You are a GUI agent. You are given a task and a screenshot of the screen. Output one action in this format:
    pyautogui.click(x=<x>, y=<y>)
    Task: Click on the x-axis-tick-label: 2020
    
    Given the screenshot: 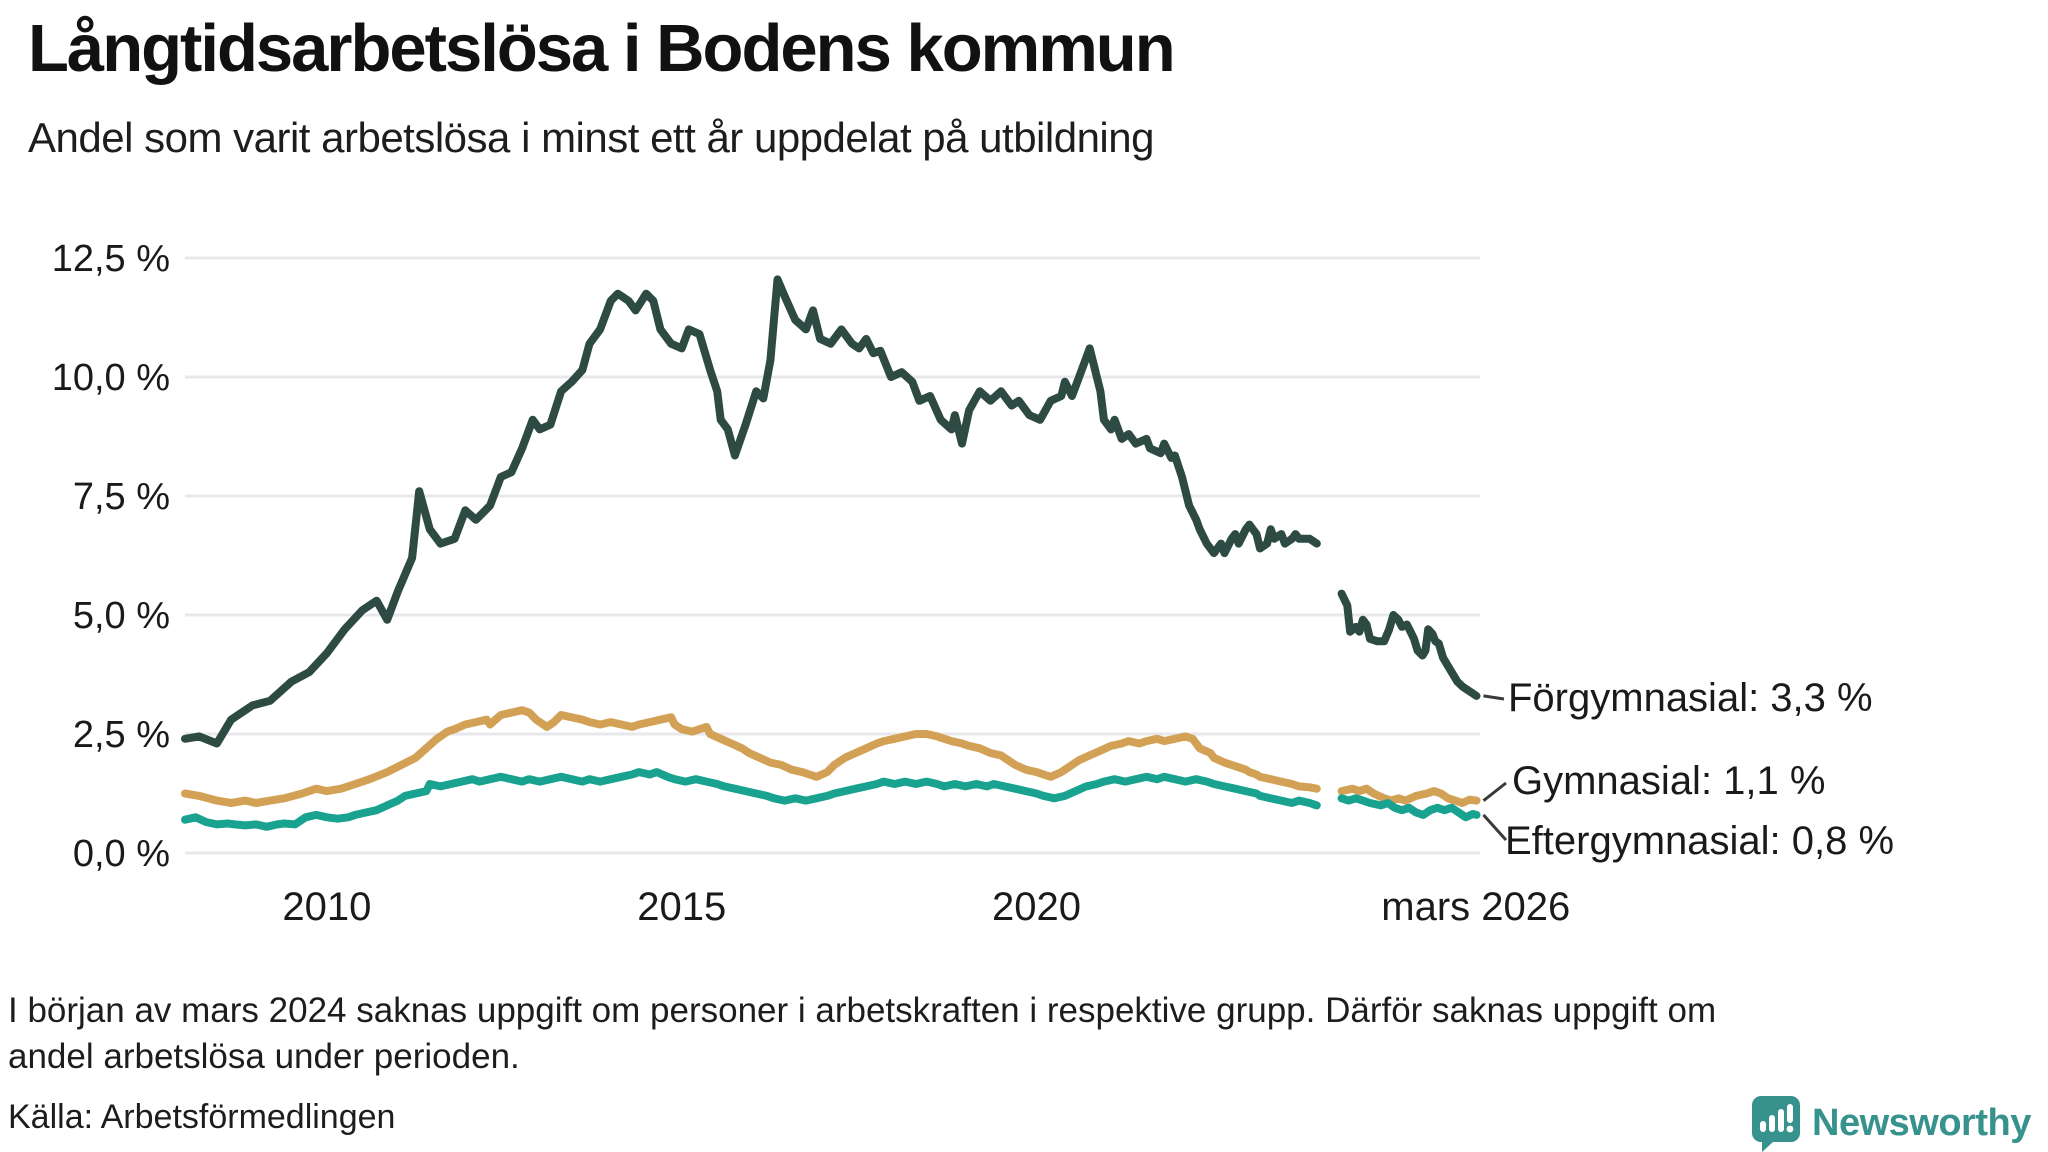 What is the action you would take?
    pyautogui.click(x=1036, y=907)
    